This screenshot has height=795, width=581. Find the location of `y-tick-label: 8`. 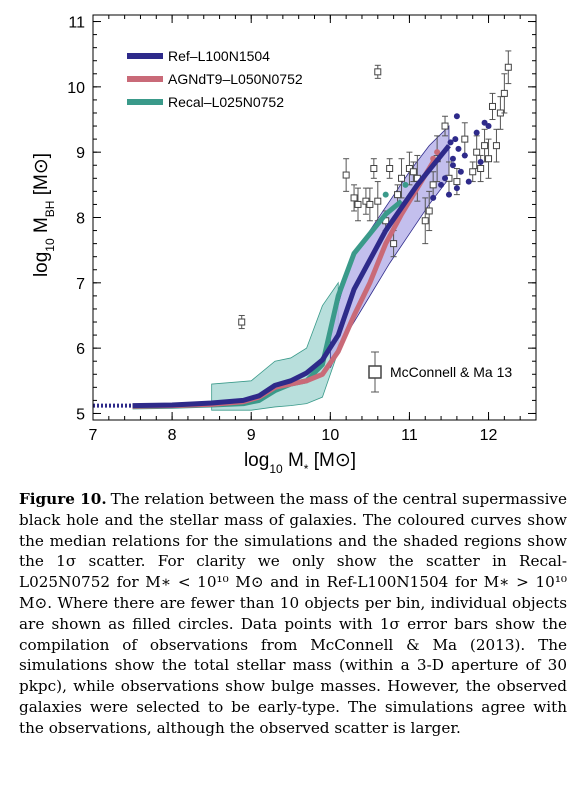

y-tick-label: 8 is located at coordinates (80, 219).